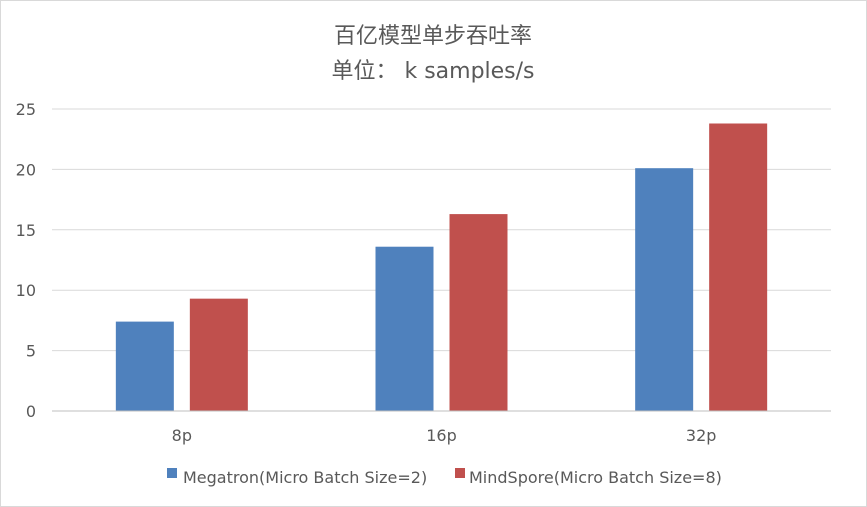  What do you see at coordinates (433, 36) in the screenshot?
I see `chart-title: 百亿模型单步吞吐率` at bounding box center [433, 36].